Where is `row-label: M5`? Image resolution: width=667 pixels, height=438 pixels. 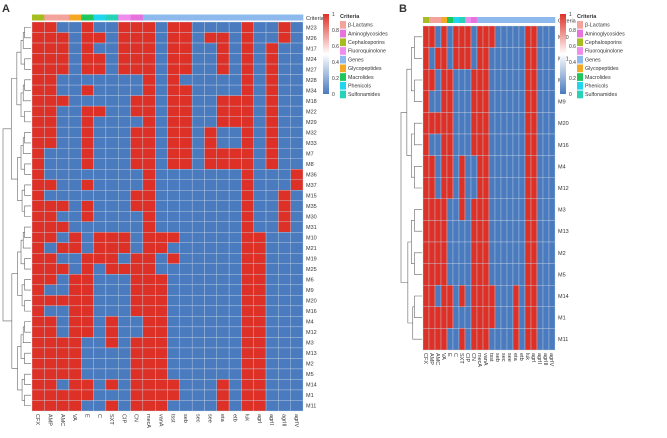
row-label: M5 is located at coordinates (562, 275).